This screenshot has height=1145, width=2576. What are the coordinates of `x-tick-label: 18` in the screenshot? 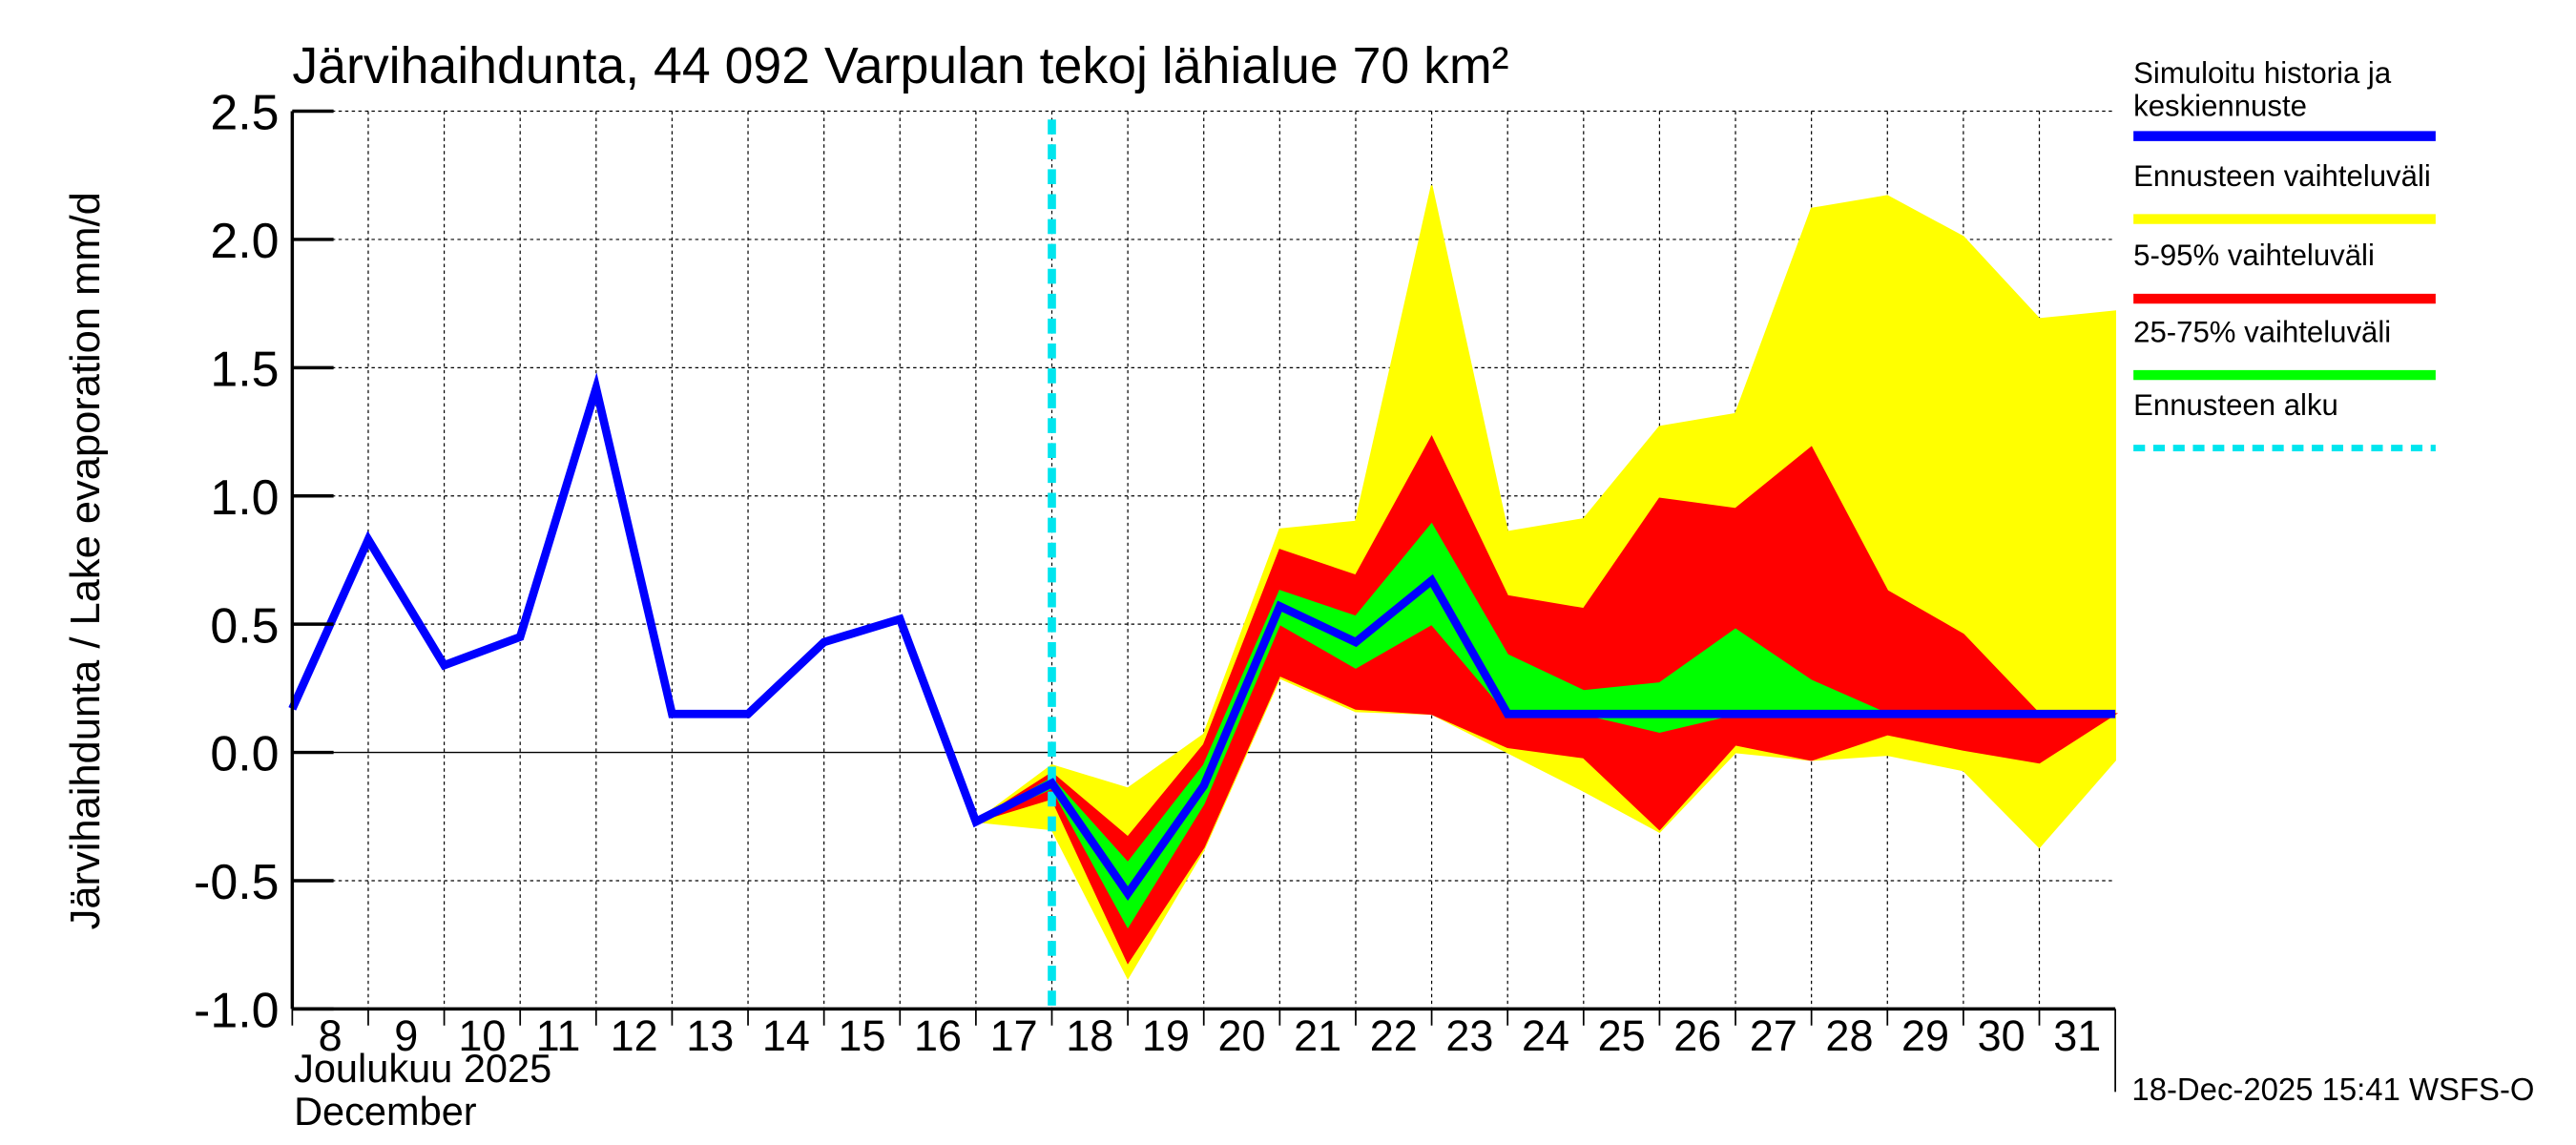 It's located at (1089, 1035).